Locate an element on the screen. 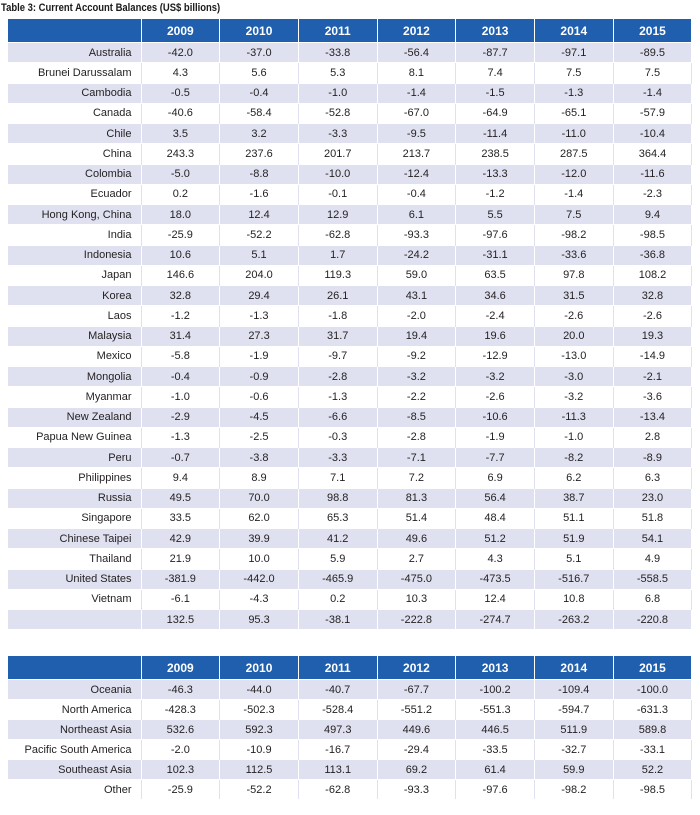  value-cell: 119.3 is located at coordinates (338, 275).